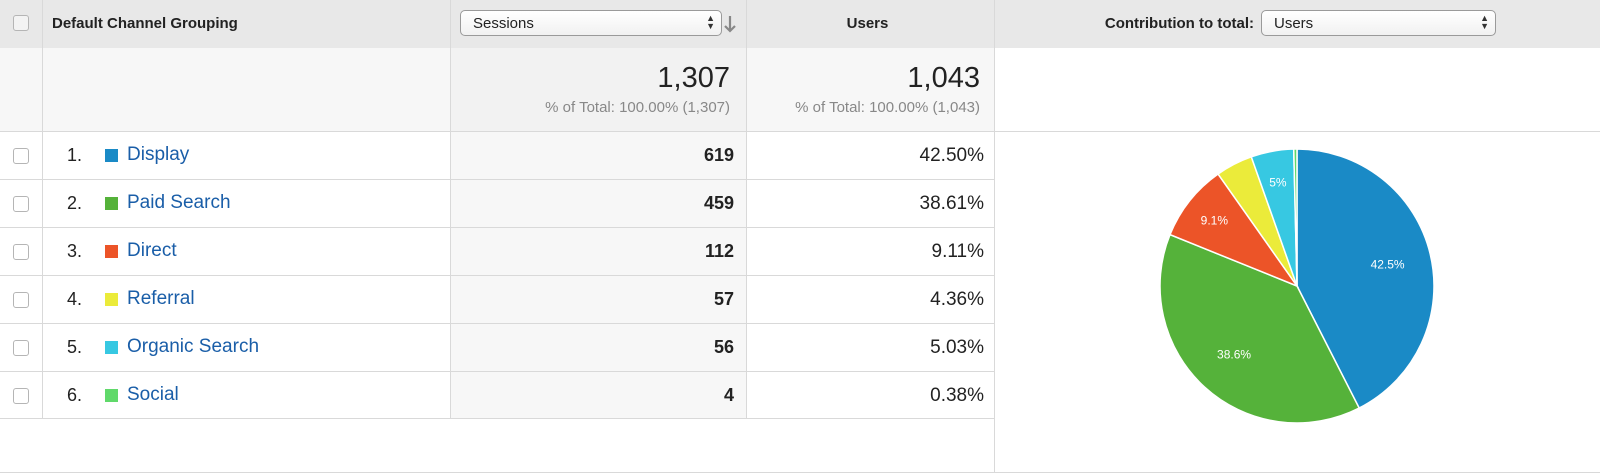 This screenshot has height=473, width=1600. Describe the element at coordinates (887, 107) in the screenshot. I see `users-total-pct: % of Total: 100.00% (1,043)` at that location.